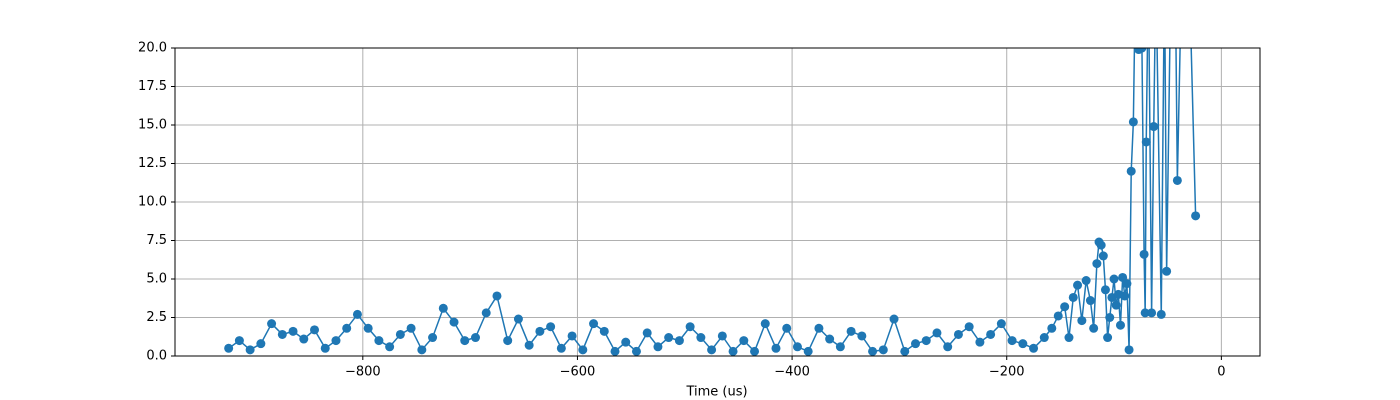 The image size is (1400, 400). What do you see at coordinates (152, 125) in the screenshot?
I see `y-tick-label: 15.0` at bounding box center [152, 125].